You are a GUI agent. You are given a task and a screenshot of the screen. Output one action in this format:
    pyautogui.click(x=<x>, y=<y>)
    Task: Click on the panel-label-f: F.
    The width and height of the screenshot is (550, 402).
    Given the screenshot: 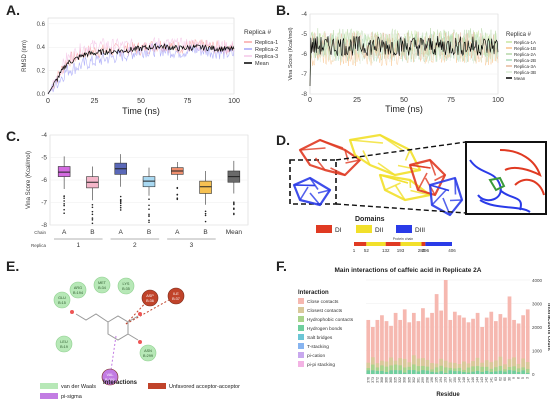 What is the action you would take?
    pyautogui.click(x=281, y=266)
    